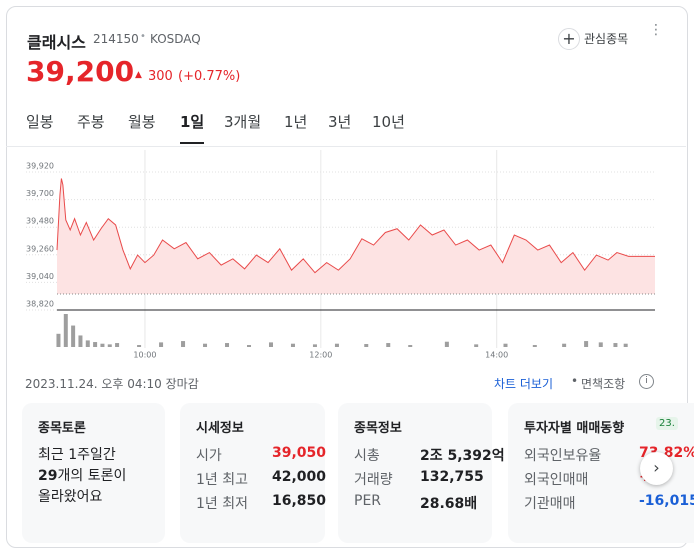 The image size is (694, 548). Describe the element at coordinates (40, 276) in the screenshot. I see `y-tick-label: 39,040` at that location.